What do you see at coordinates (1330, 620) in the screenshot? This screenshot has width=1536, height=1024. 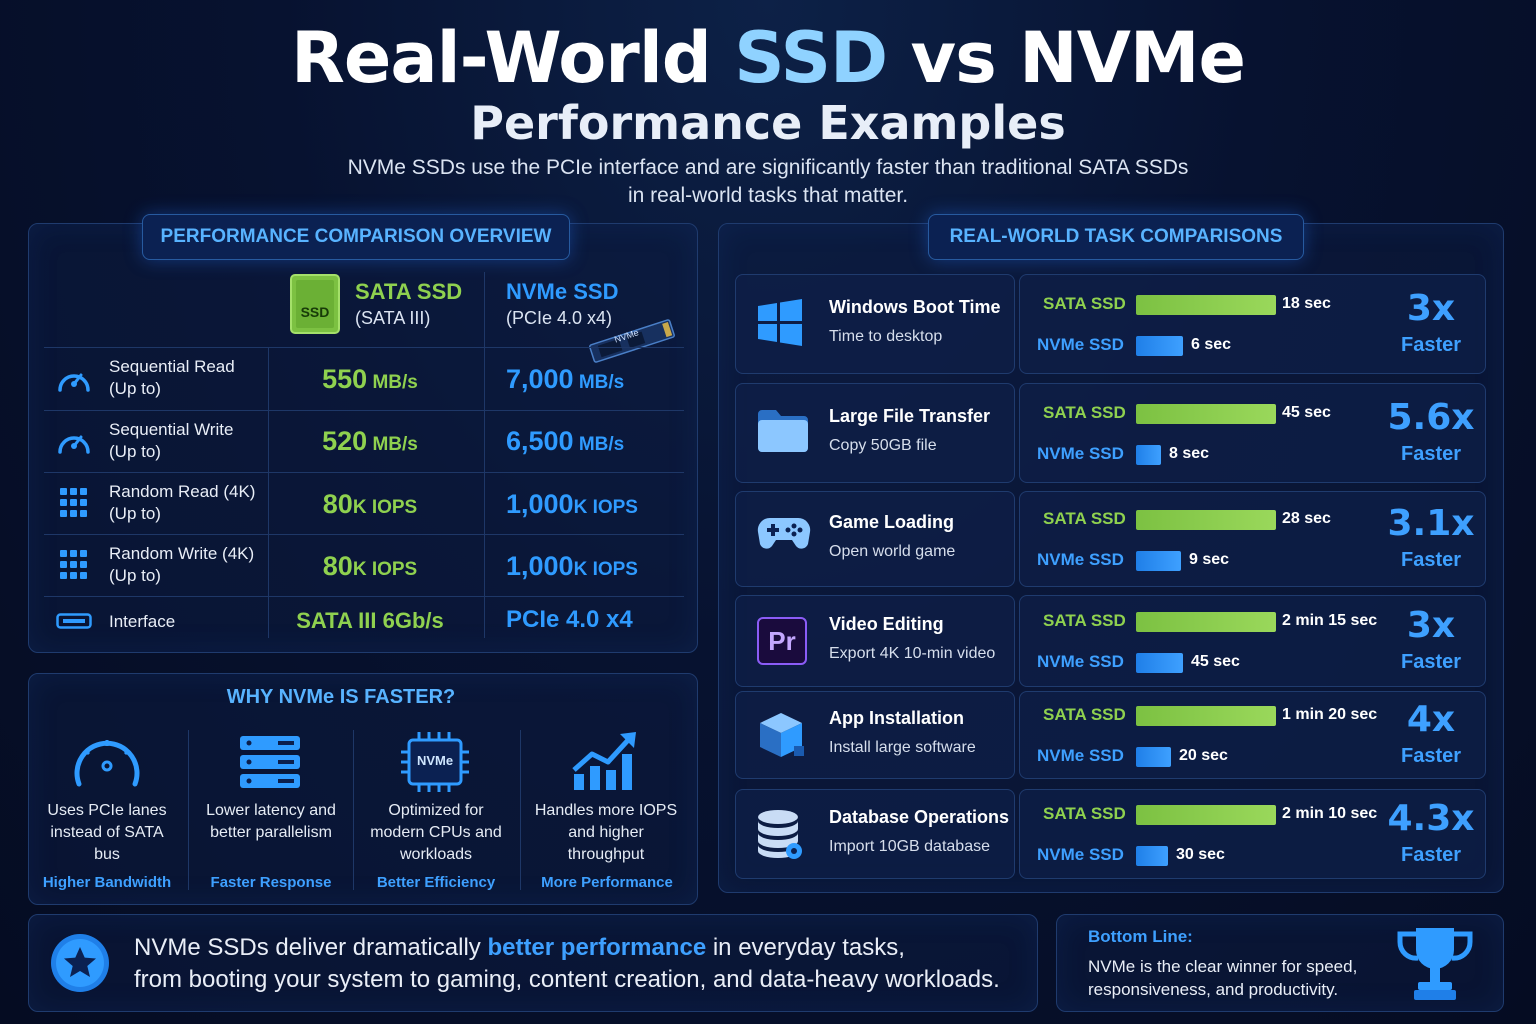 I see `sata-time: 2 min 15 sec` at bounding box center [1330, 620].